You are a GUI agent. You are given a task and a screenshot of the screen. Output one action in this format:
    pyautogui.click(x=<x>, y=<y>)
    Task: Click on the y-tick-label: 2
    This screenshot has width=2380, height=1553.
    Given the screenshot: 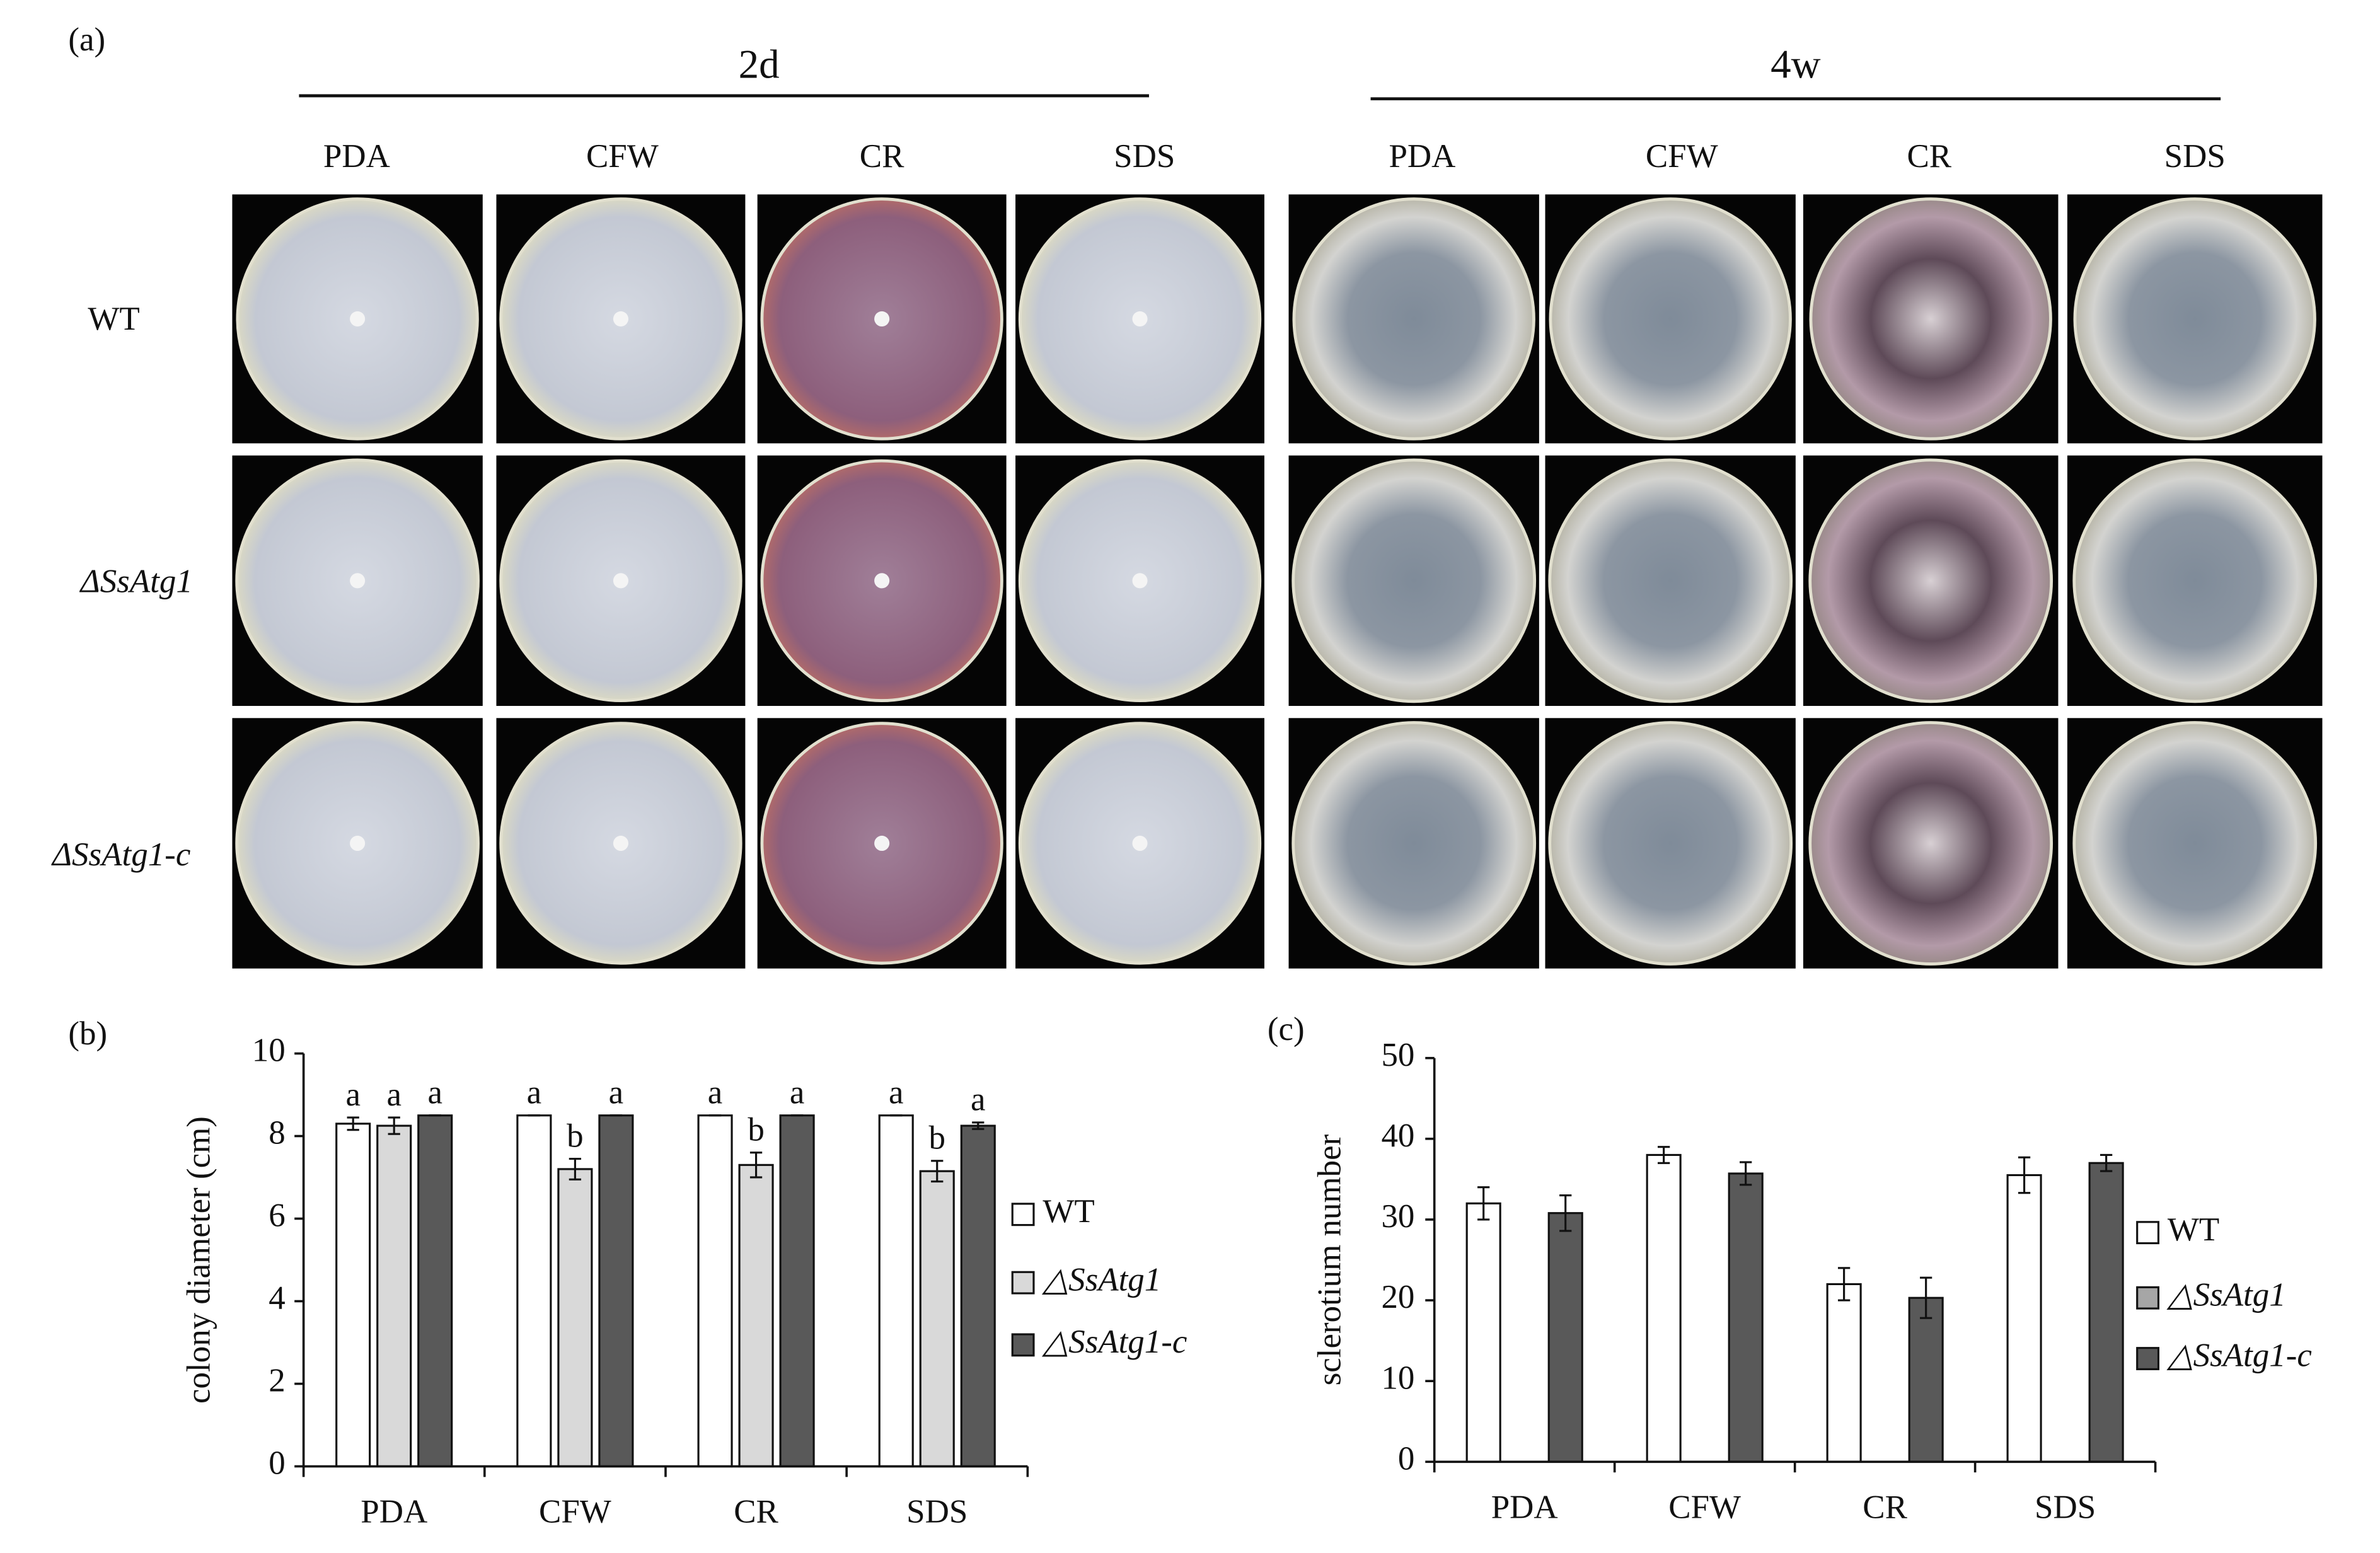 What is the action you would take?
    pyautogui.click(x=277, y=1381)
    